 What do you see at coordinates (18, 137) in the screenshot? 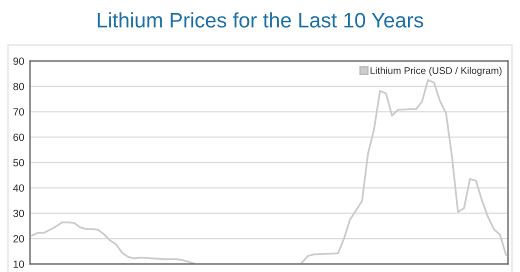
I see `y-tick-label: 60` at bounding box center [18, 137].